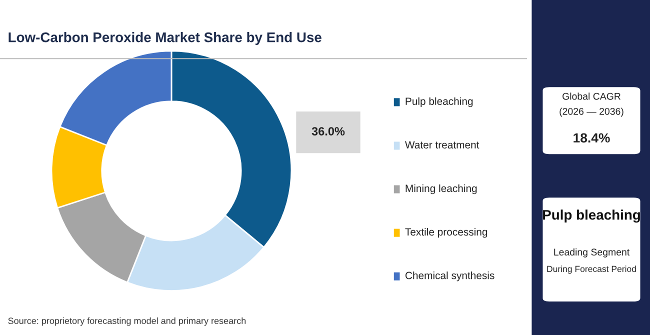 This screenshot has width=650, height=335. I want to click on source-note: Source: proprietory forecasting model and primary research, so click(127, 321).